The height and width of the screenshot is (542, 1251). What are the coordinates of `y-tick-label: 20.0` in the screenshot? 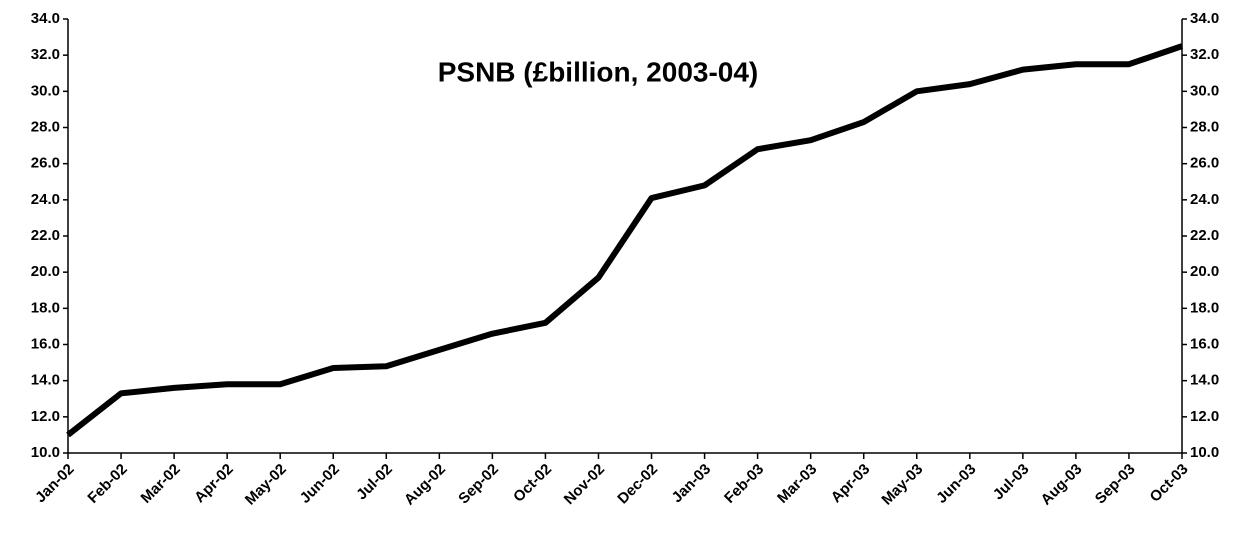 It's located at (45, 271).